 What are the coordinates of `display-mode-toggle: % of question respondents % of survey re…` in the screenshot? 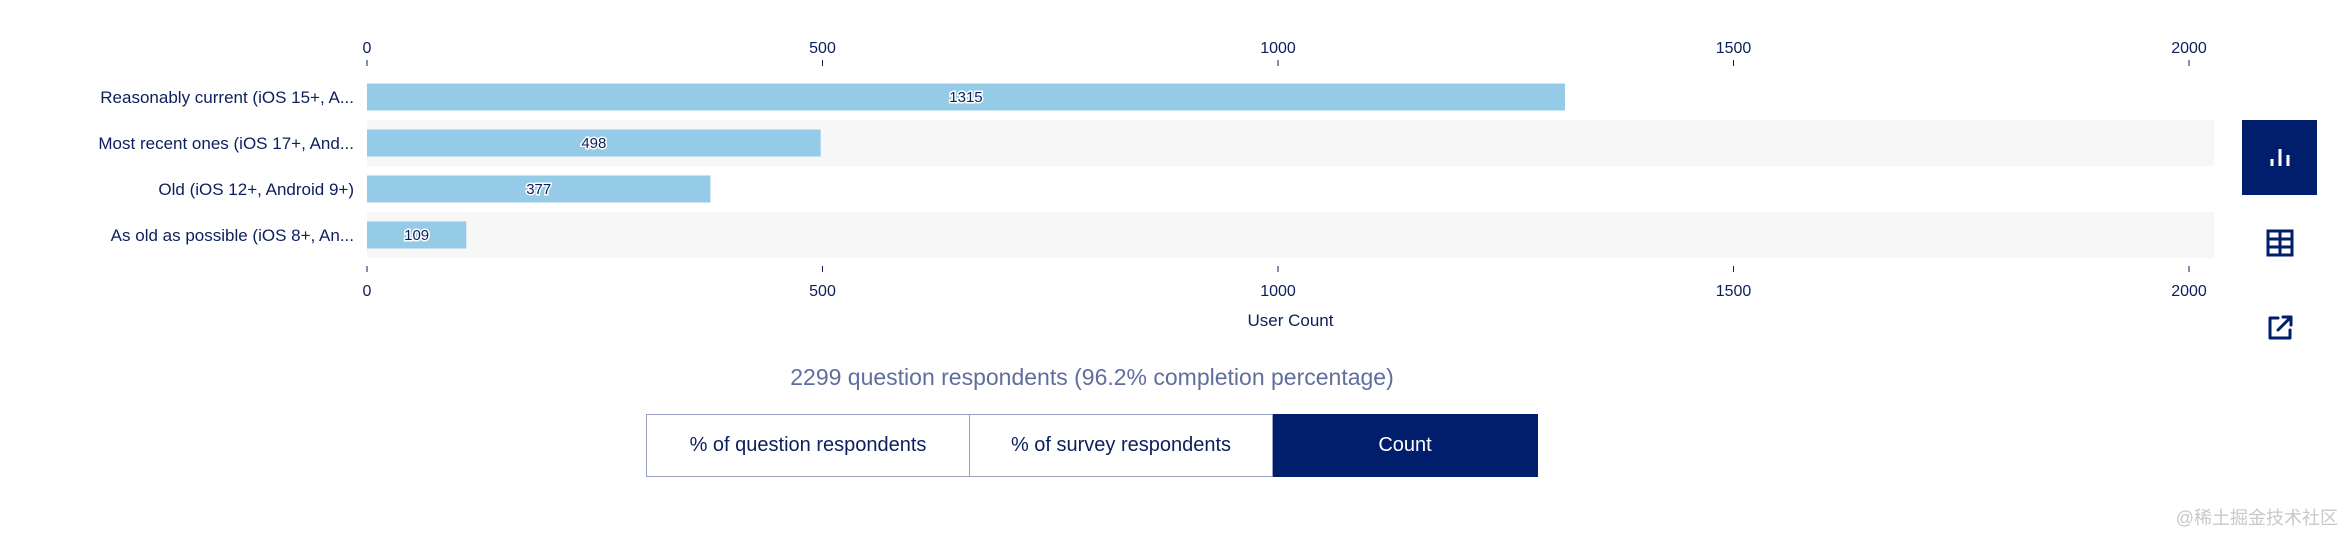 It's located at (1092, 445).